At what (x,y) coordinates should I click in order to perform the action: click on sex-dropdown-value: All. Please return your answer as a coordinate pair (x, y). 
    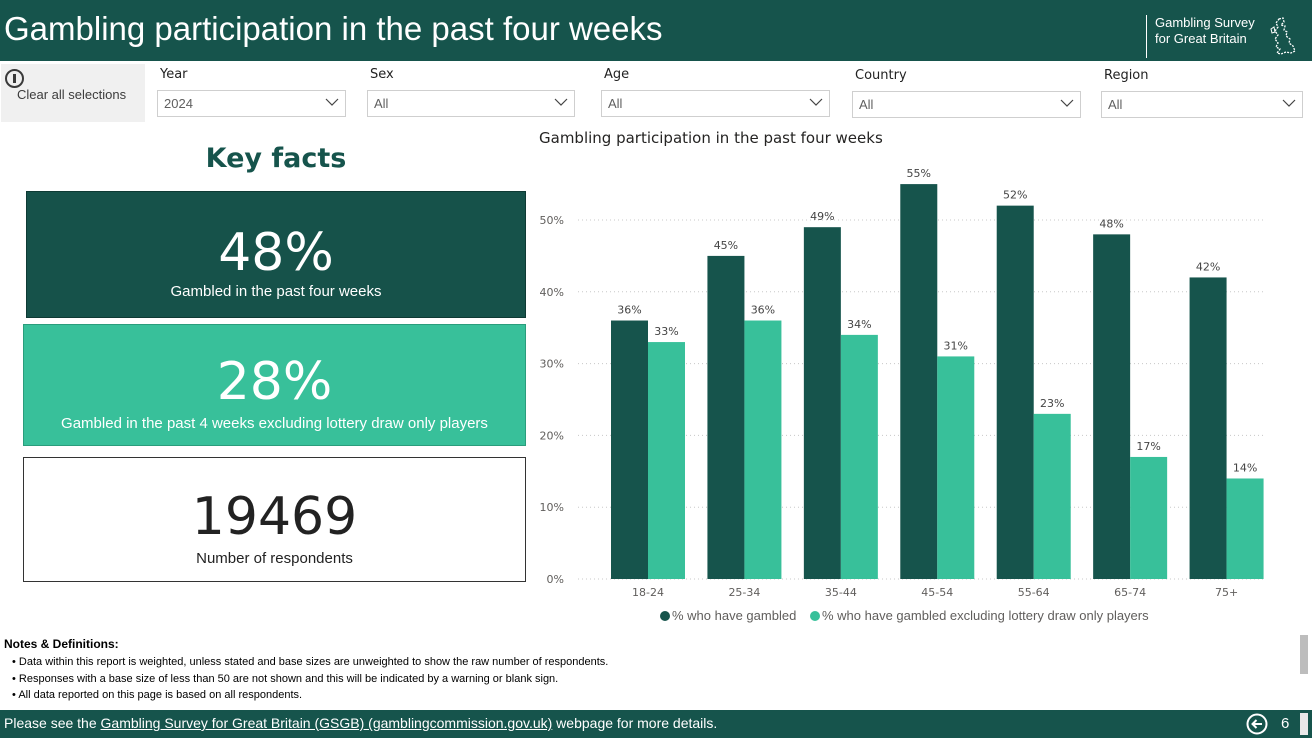
    Looking at the image, I should click on (381, 103).